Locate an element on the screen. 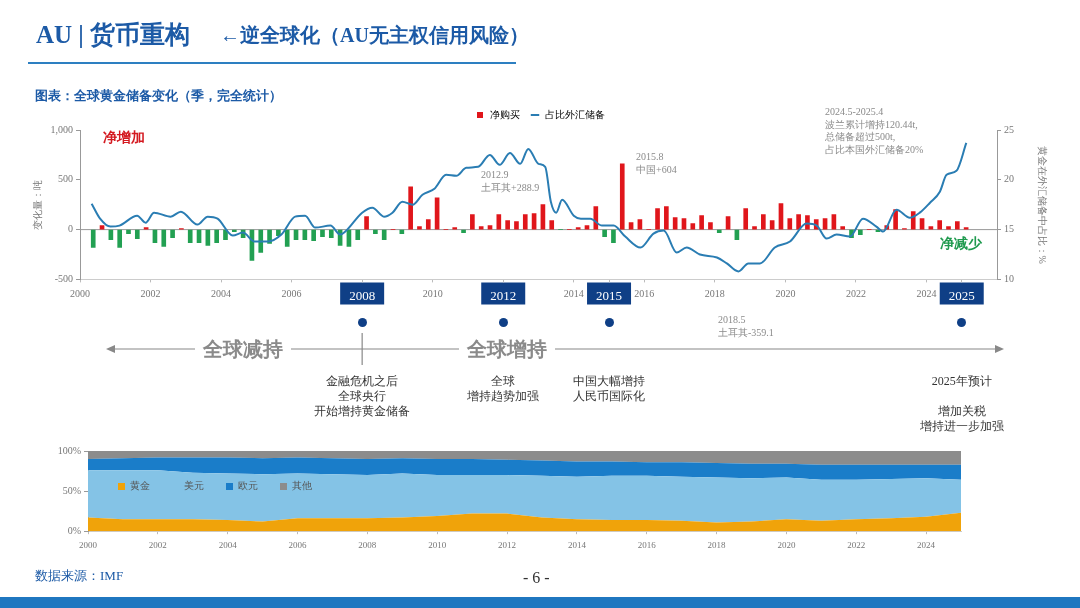  x-tick-label: 2018 is located at coordinates (717, 544).